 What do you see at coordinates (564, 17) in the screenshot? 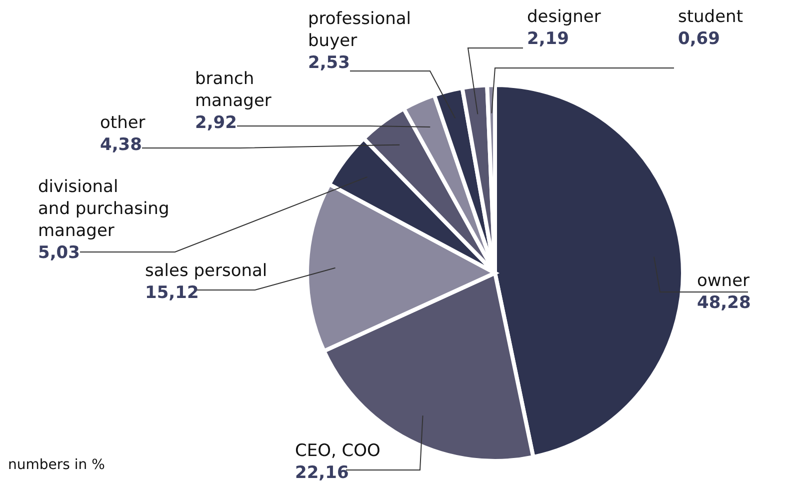
I see `slice-label: designer` at bounding box center [564, 17].